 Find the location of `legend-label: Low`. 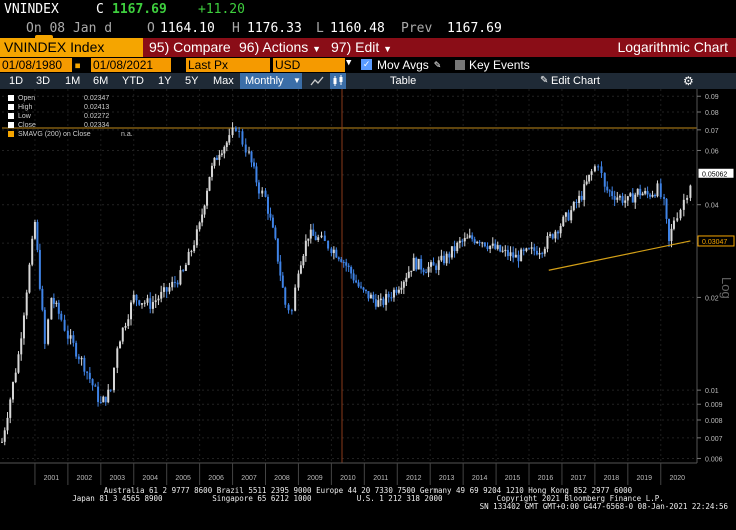

legend-label: Low is located at coordinates (24, 116).